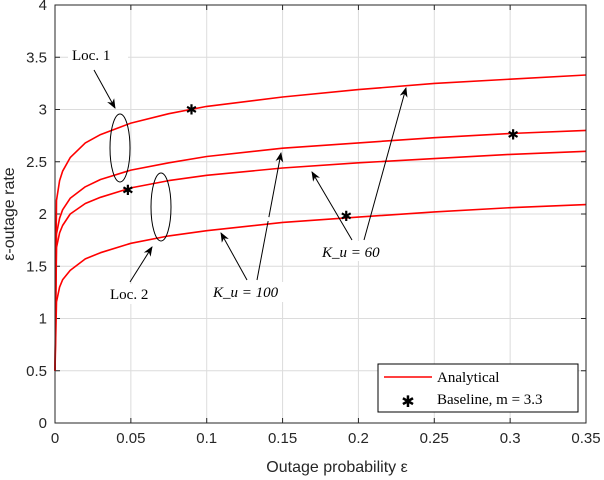  What do you see at coordinates (36, 266) in the screenshot?
I see `y-tick-label: 1.5` at bounding box center [36, 266].